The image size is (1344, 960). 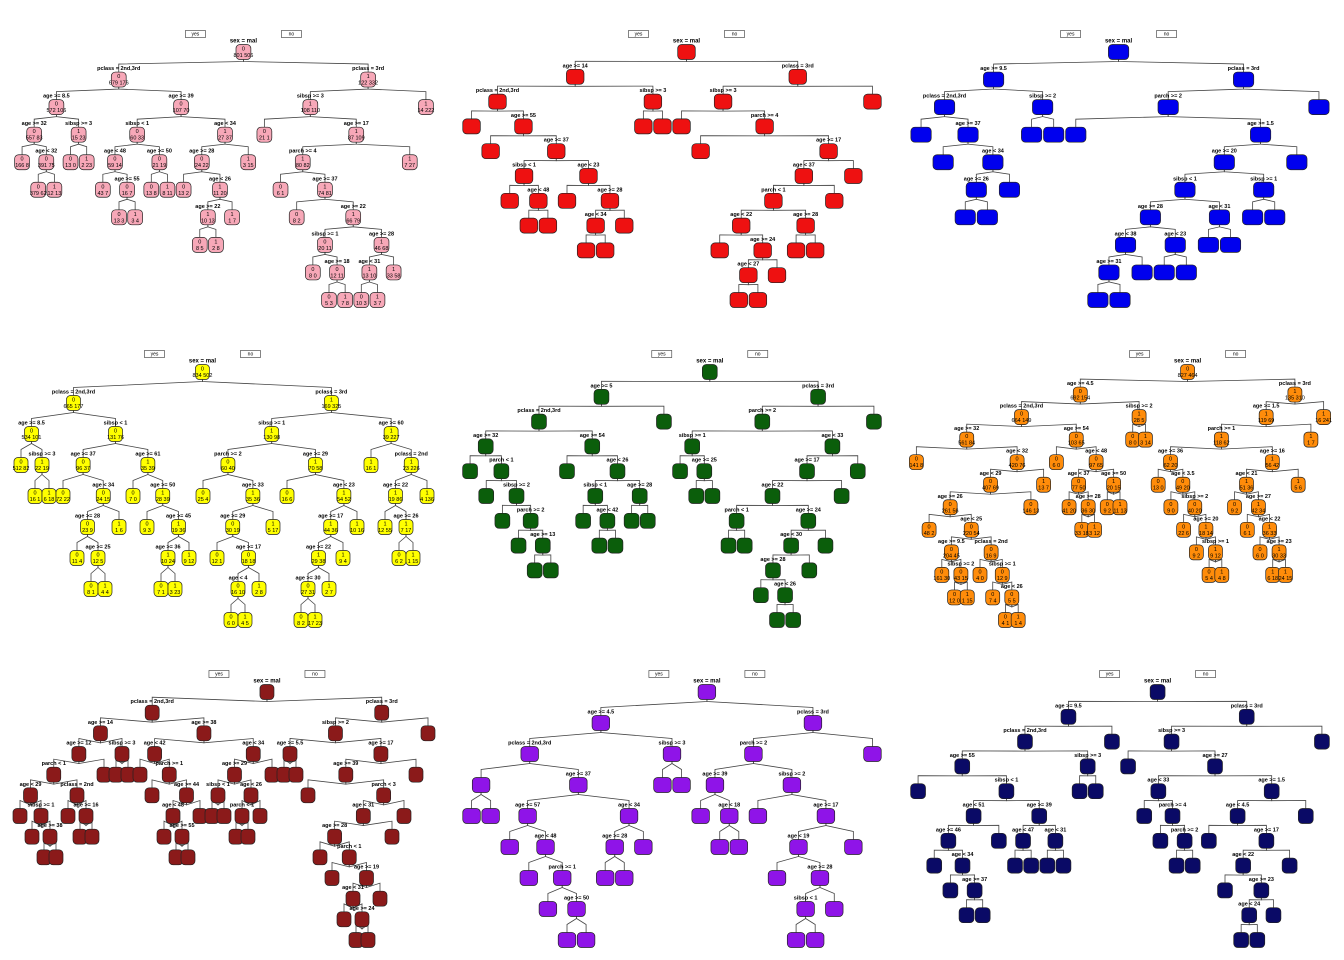 What do you see at coordinates (1272, 579) in the screenshot?
I see `node-counts: 6 18` at bounding box center [1272, 579].